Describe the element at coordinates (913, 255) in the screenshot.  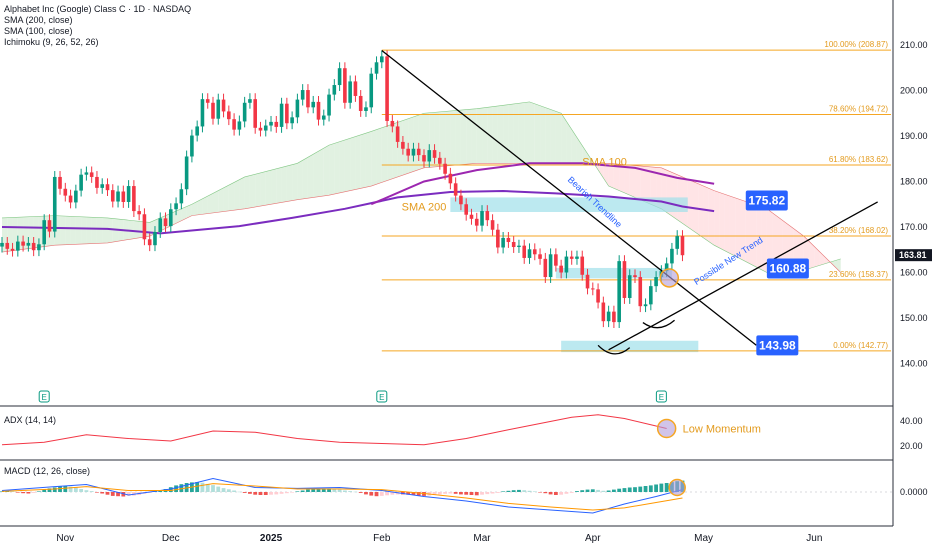
I see `last-price-label: 163.81` at that location.